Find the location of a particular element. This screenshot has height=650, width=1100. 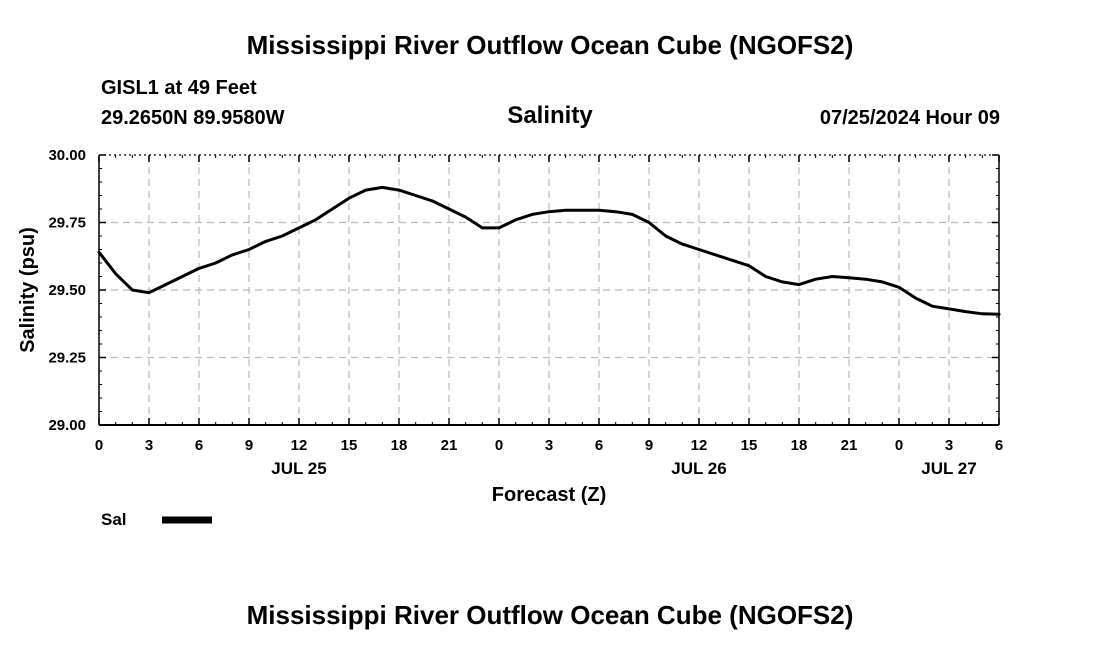

legend-label: Sal is located at coordinates (114, 519).